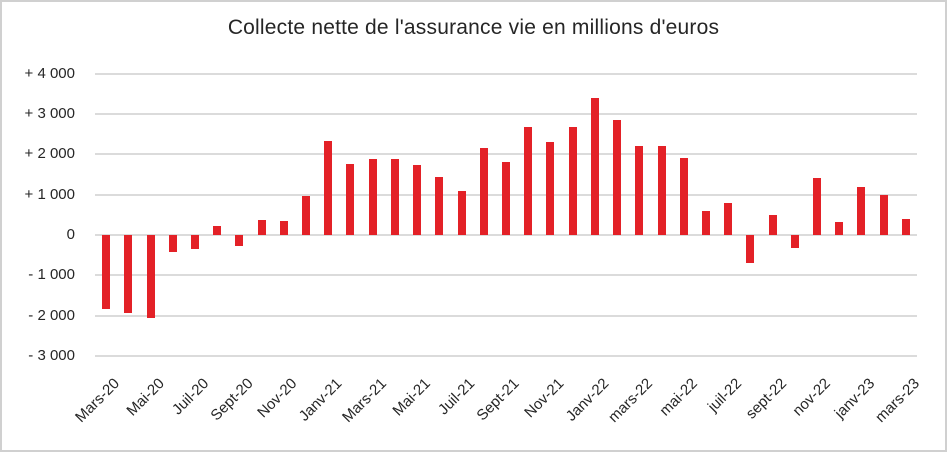  I want to click on x-axis-tick-label: Sept-20, so click(232, 400).